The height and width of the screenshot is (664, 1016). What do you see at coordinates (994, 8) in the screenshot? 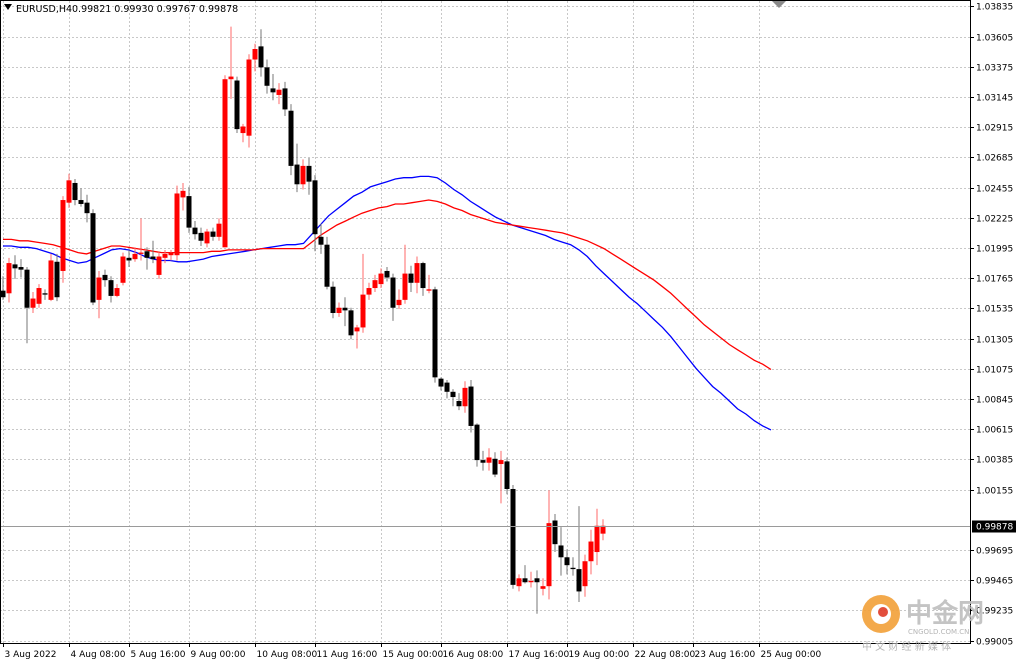
I see `price-tick-label: 1.03835` at bounding box center [994, 8].